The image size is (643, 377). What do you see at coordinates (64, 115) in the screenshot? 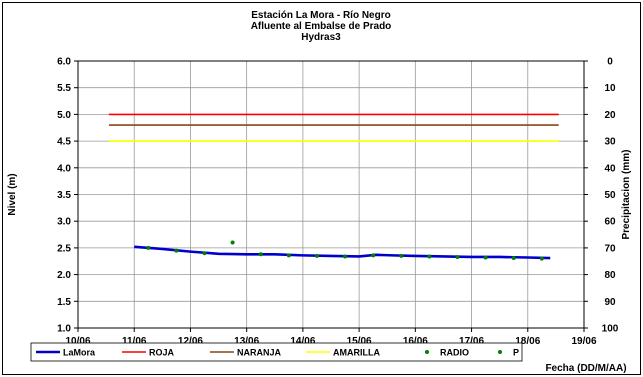
I see `y-tick-label: 5.0` at bounding box center [64, 115].